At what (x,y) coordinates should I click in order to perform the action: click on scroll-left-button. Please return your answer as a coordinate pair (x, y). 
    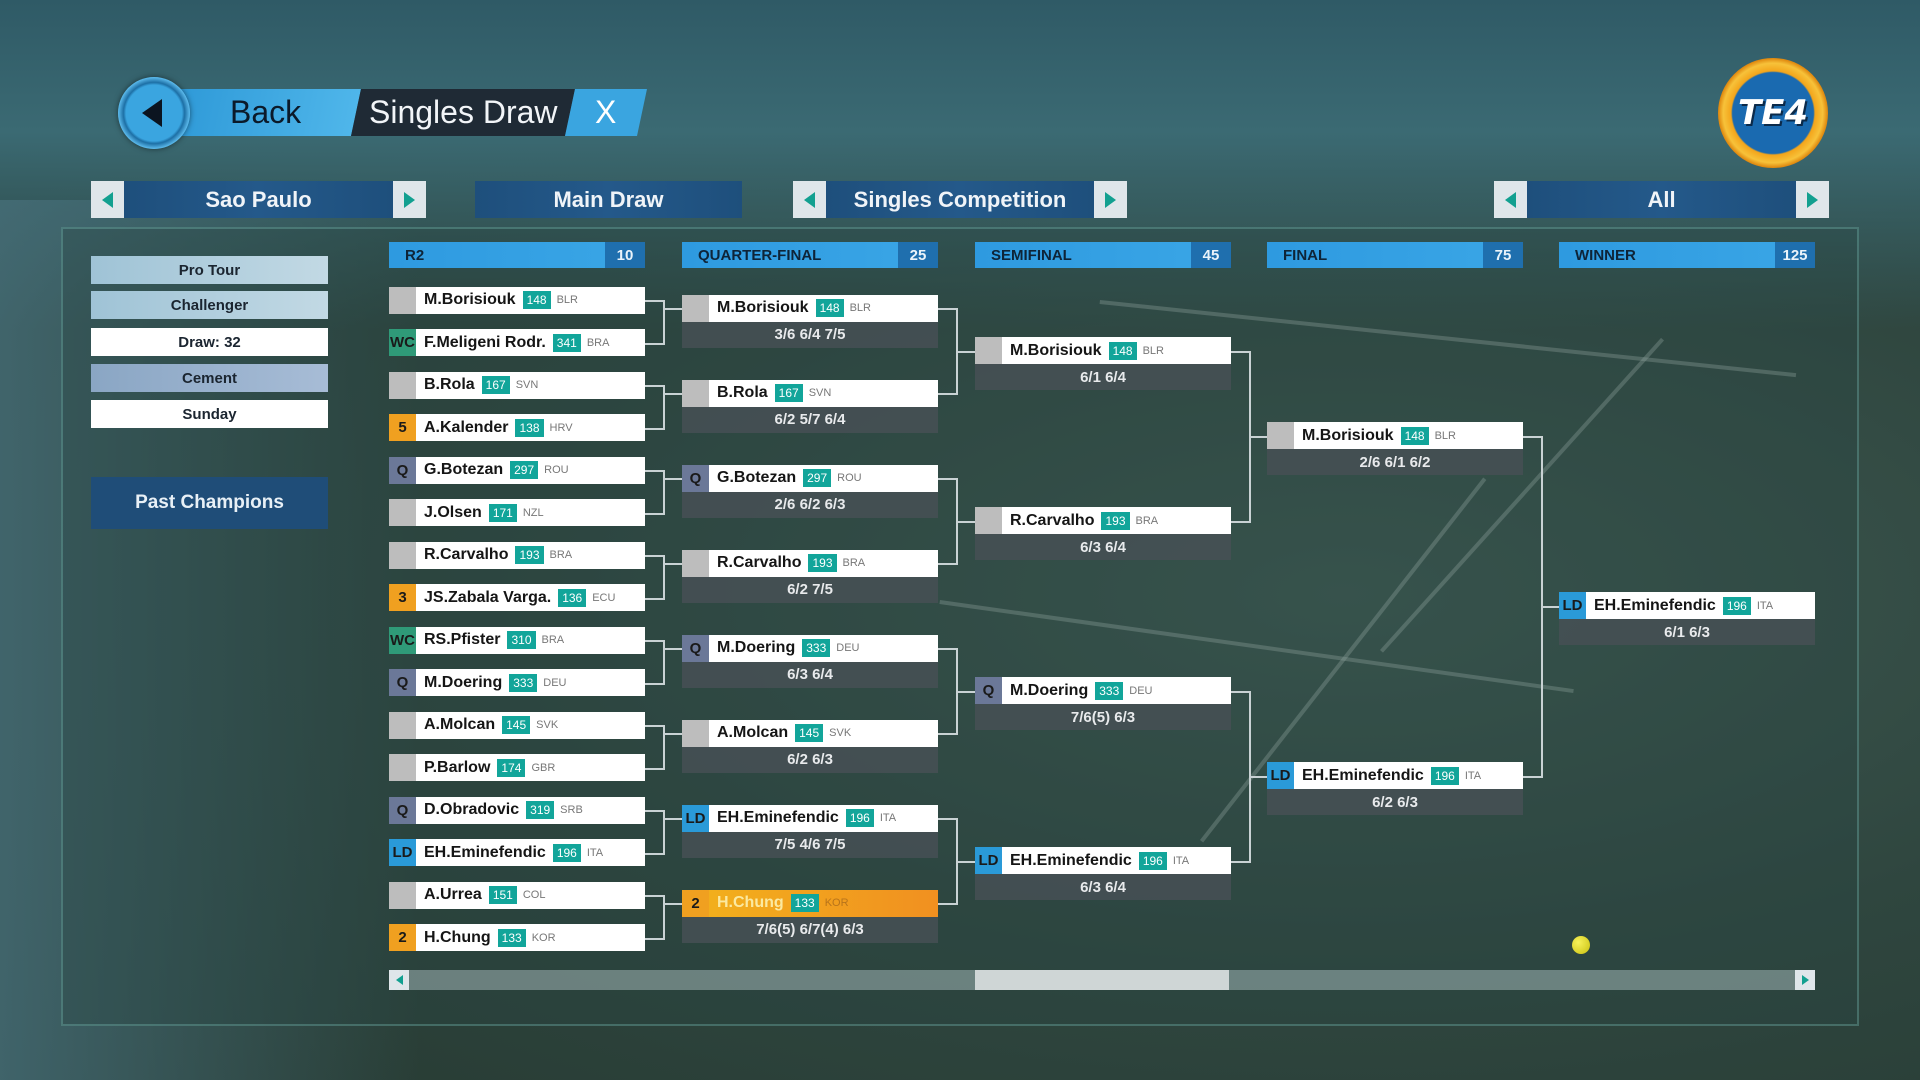
    Looking at the image, I should click on (399, 980).